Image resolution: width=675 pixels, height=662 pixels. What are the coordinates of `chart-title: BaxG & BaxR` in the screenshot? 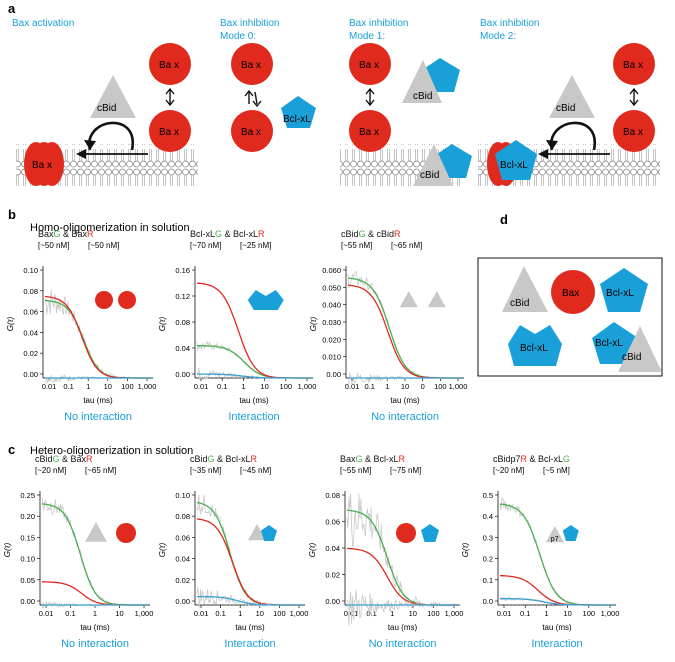 It's located at (66, 234).